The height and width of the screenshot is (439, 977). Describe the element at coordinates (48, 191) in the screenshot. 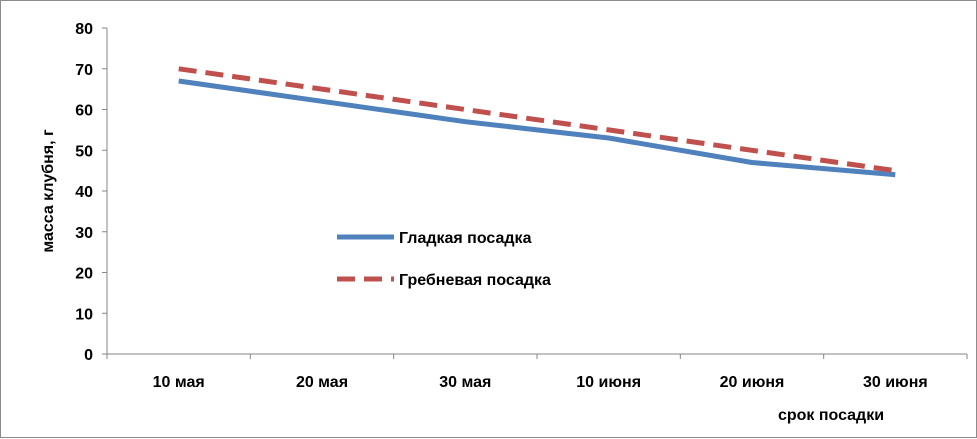

I see `y-axis-title: масса клубня, г` at that location.